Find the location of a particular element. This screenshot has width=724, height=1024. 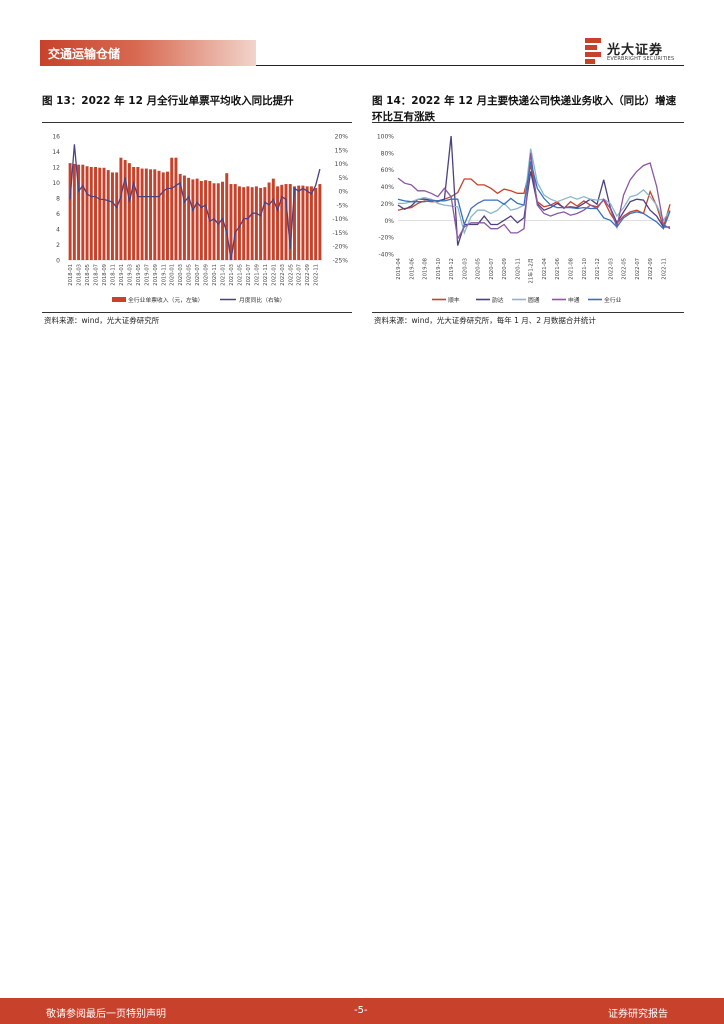

x-tick-label: 2020-05 is located at coordinates (190, 275).